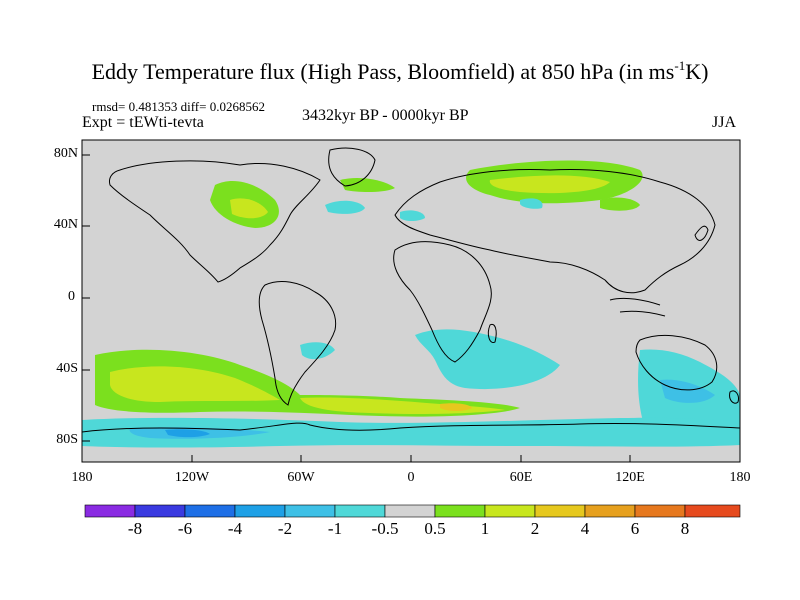 The image size is (800, 600). I want to click on coast-north-america, so click(215, 221).